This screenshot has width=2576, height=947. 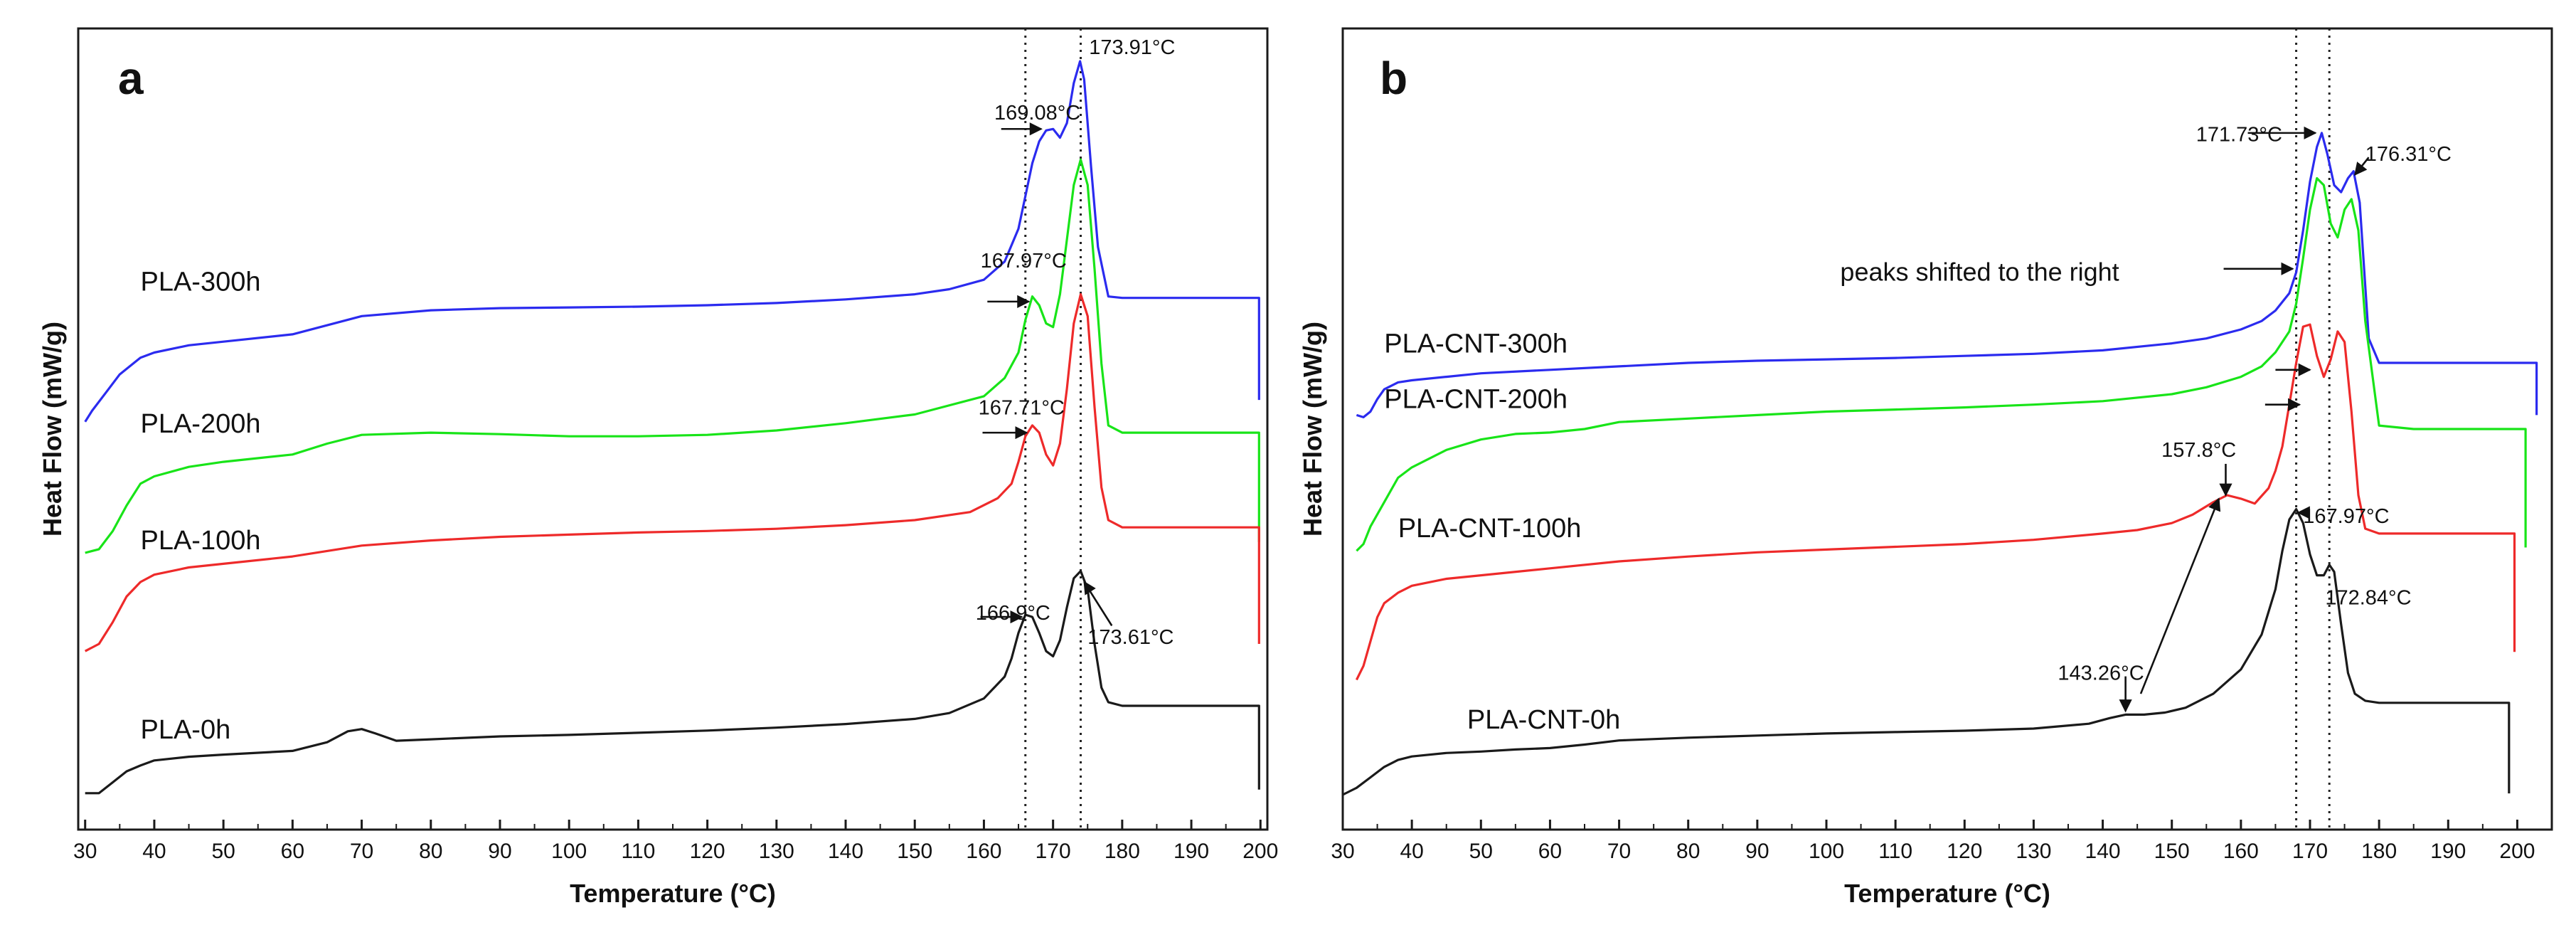 What do you see at coordinates (85, 851) in the screenshot?
I see `x-tick-label-a-30: 30` at bounding box center [85, 851].